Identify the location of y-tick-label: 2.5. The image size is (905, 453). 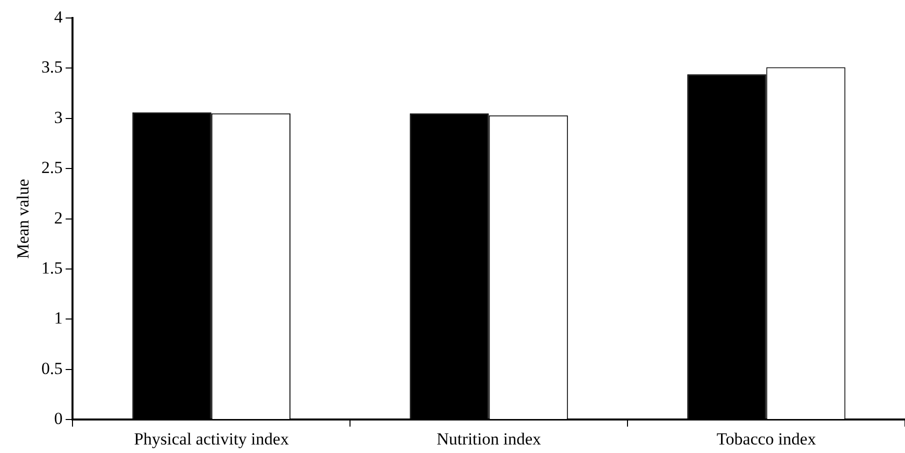
(52, 168).